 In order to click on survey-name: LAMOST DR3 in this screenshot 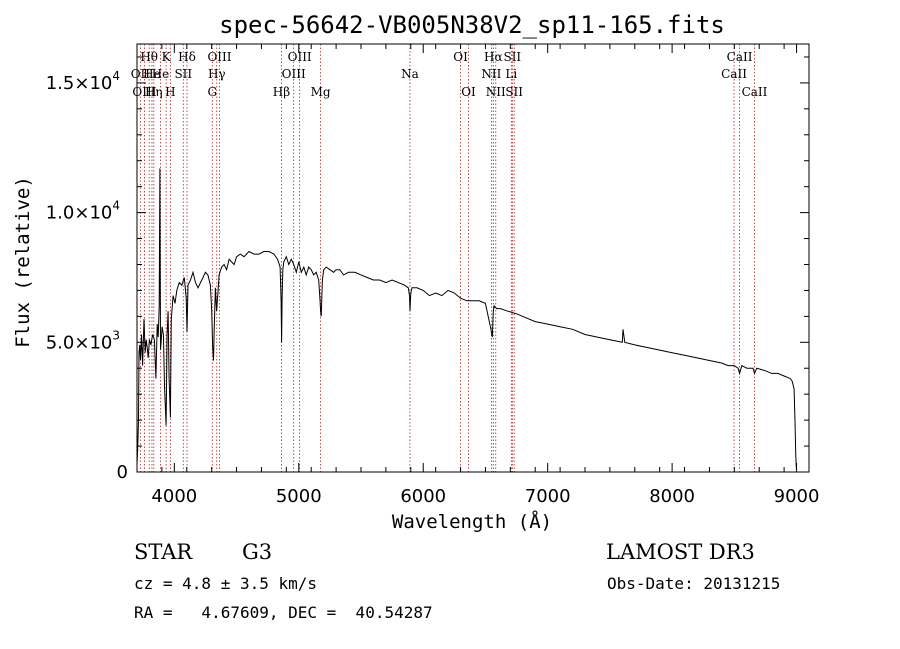, I will do `click(680, 552)`.